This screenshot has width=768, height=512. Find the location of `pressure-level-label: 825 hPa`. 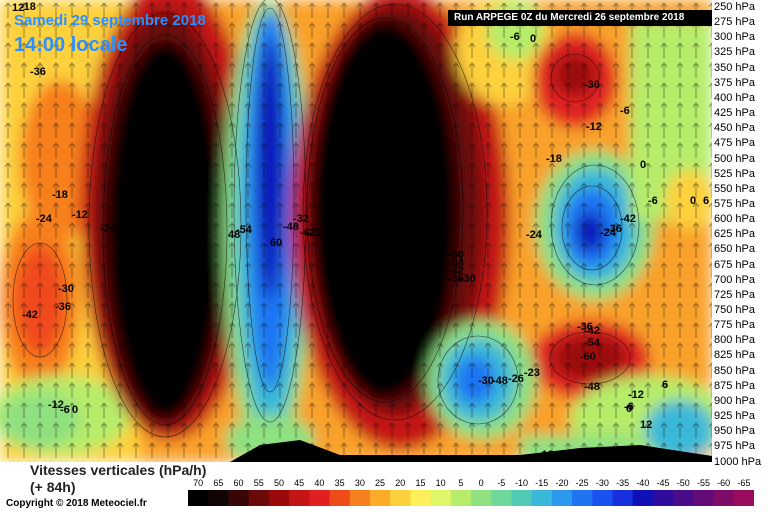

pressure-level-label: 825 hPa is located at coordinates (734, 355).